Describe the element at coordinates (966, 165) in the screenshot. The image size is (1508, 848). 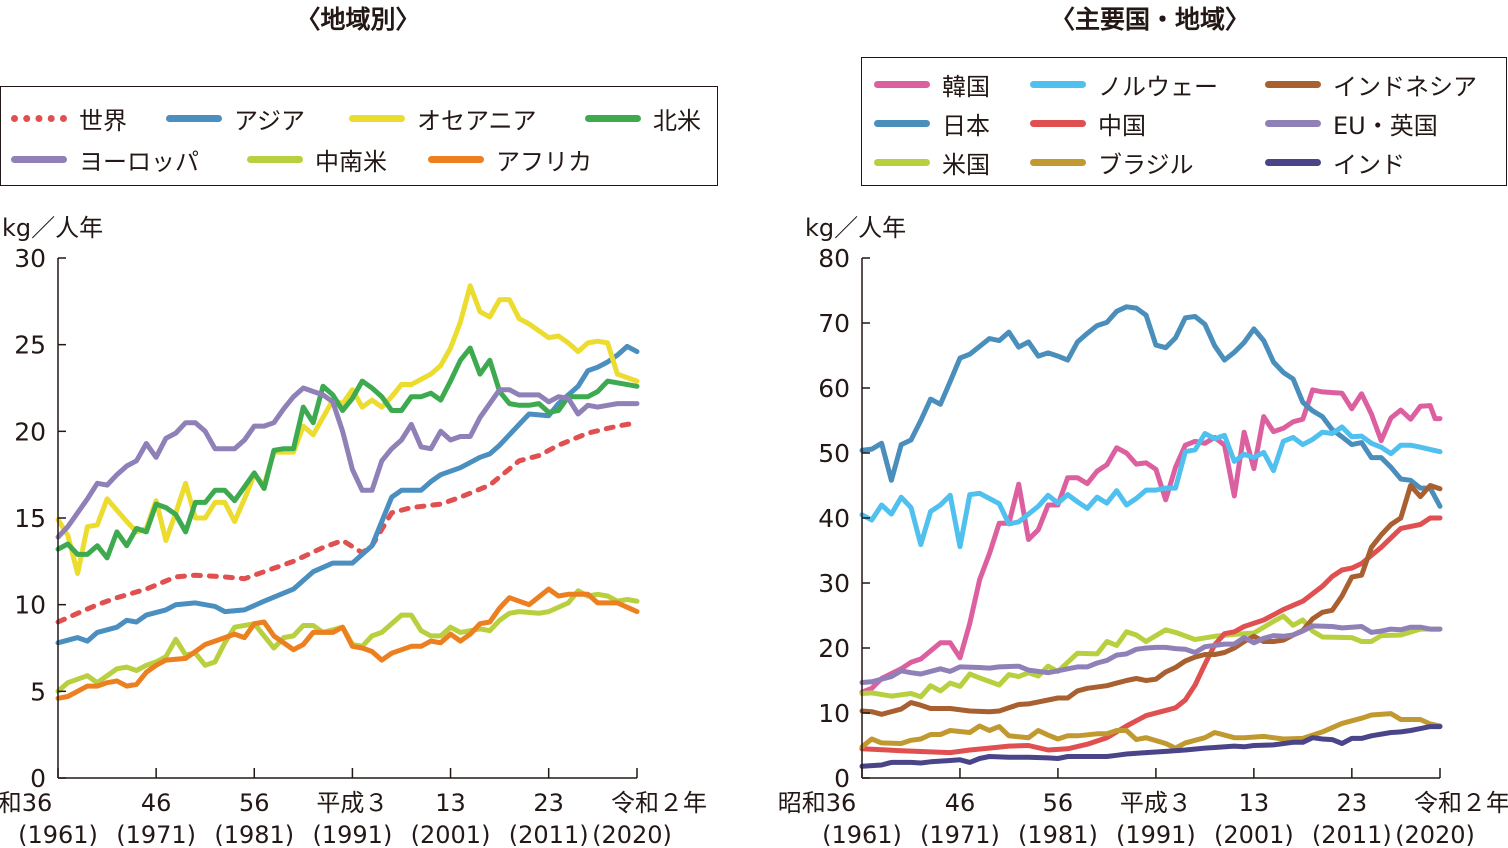
I see `legend-label: 米国` at that location.